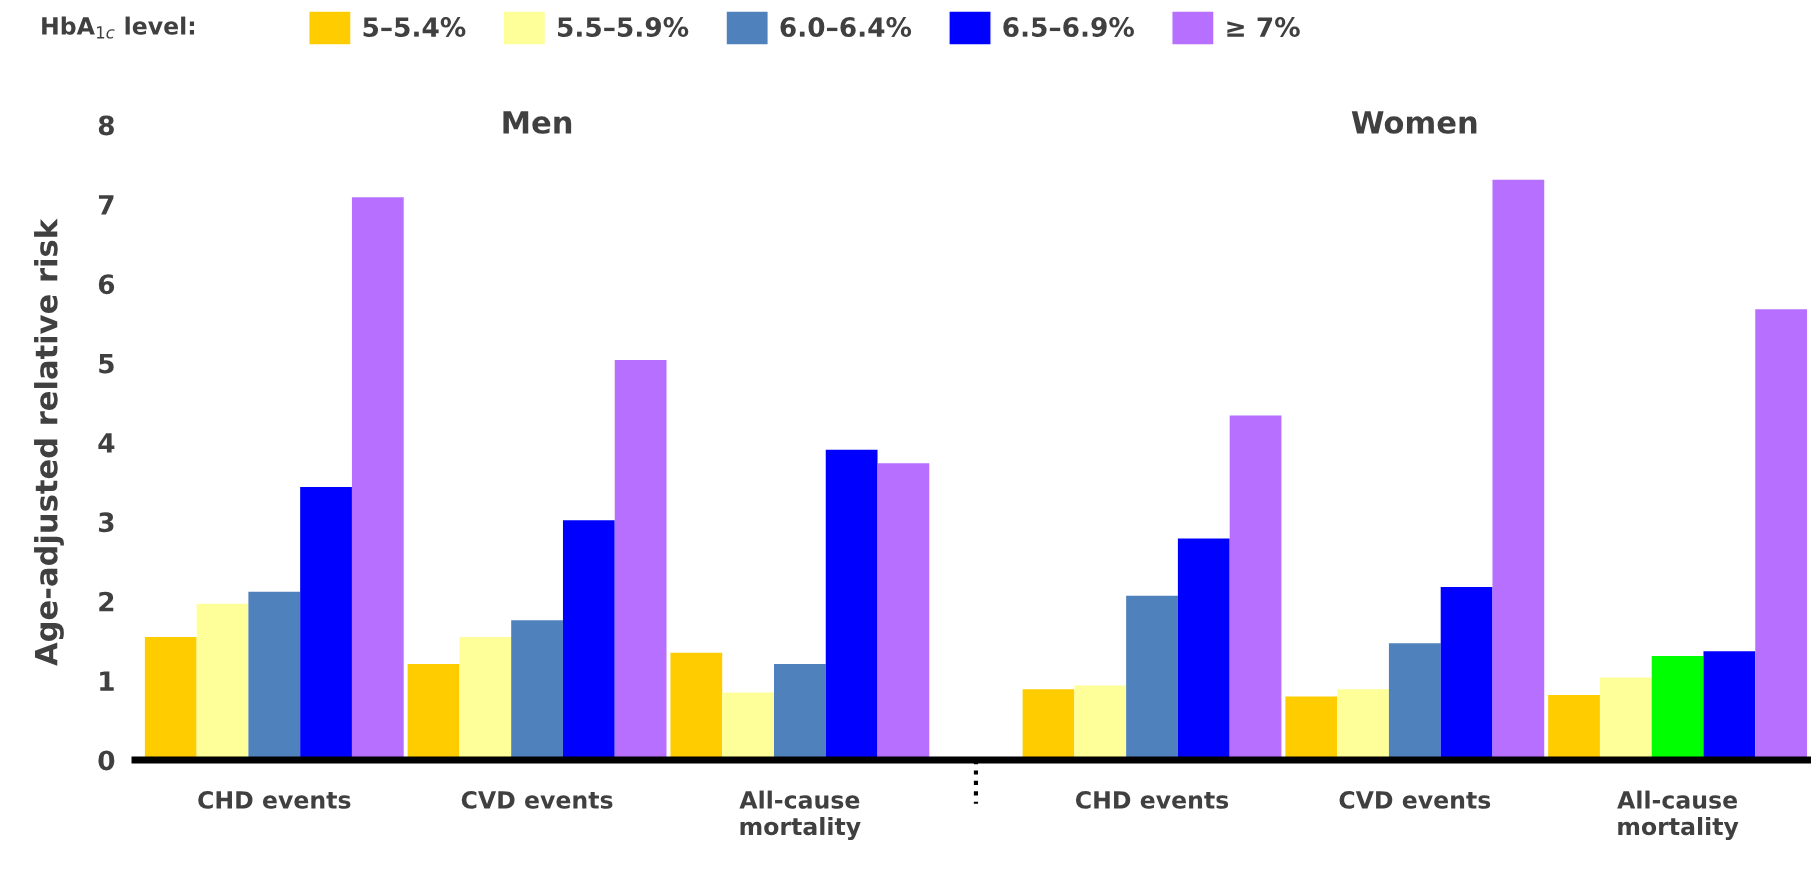 This screenshot has height=896, width=1811. I want to click on legend-label: 6.0–6.4%, so click(846, 27).